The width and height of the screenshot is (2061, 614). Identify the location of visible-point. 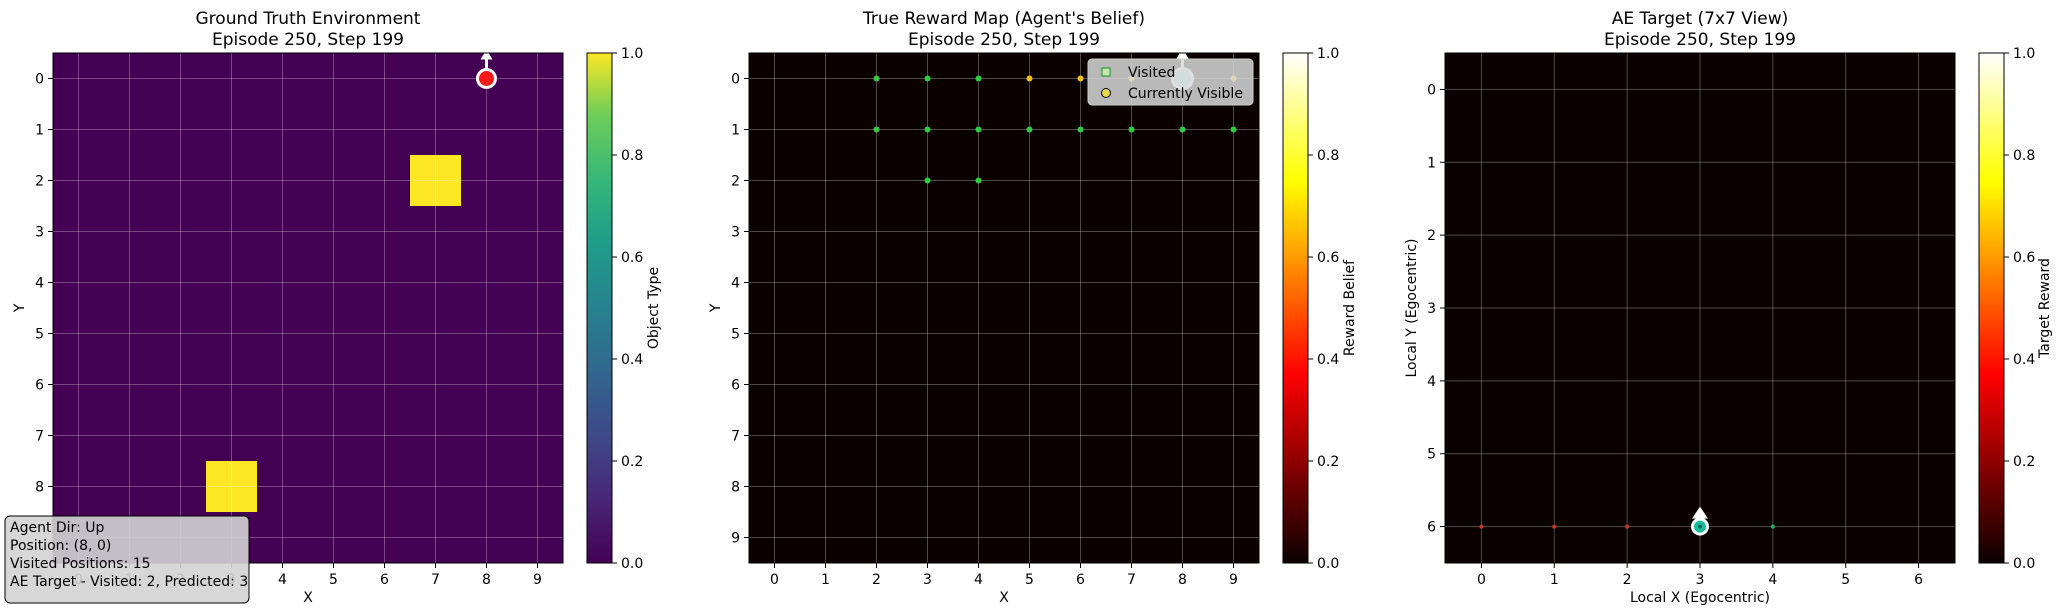
(1029, 78).